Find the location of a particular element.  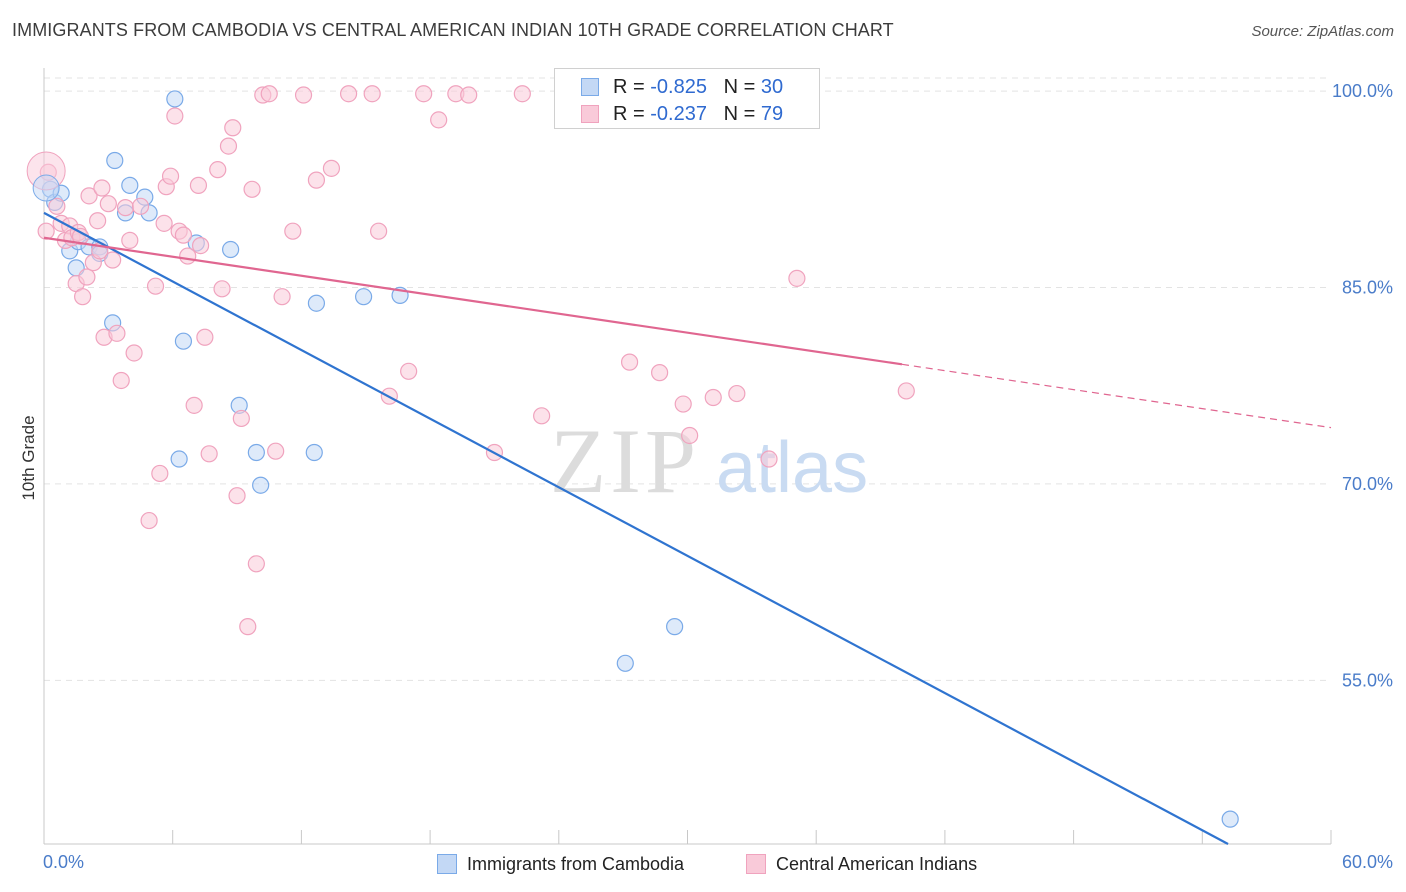

y-tick-label: 55.0% is located at coordinates (1367, 680).